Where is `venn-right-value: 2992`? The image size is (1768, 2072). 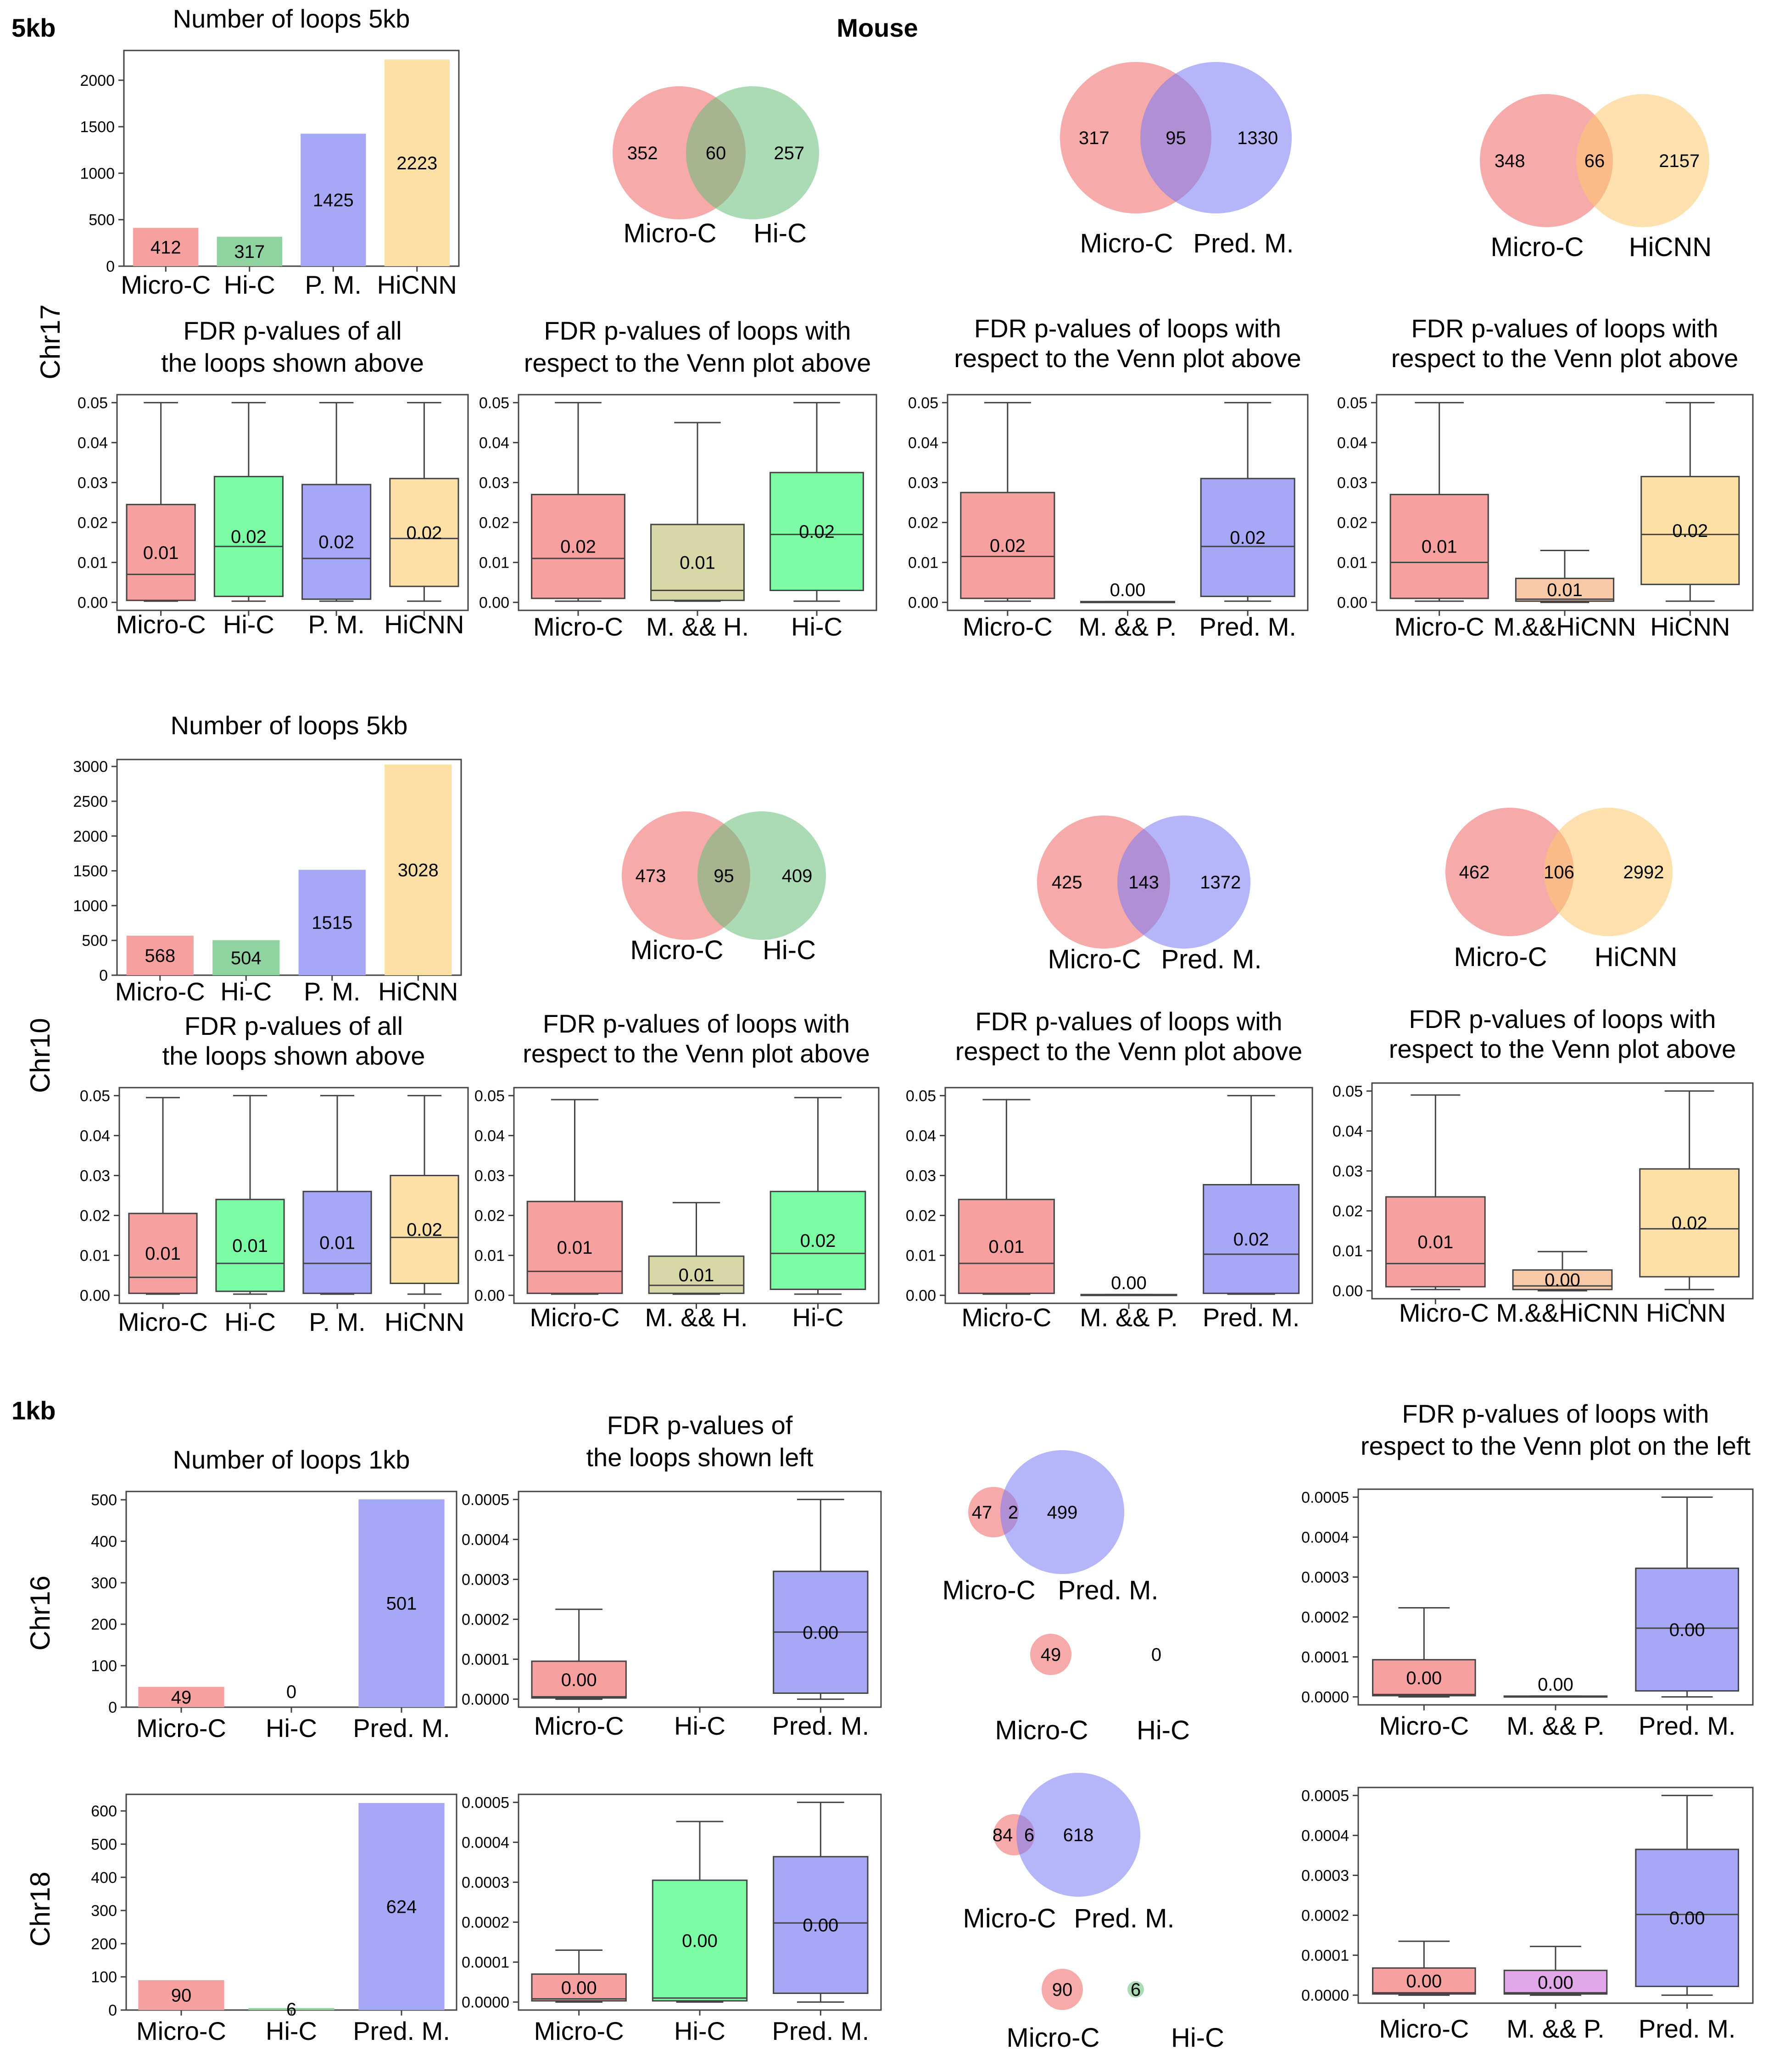 venn-right-value: 2992 is located at coordinates (1643, 872).